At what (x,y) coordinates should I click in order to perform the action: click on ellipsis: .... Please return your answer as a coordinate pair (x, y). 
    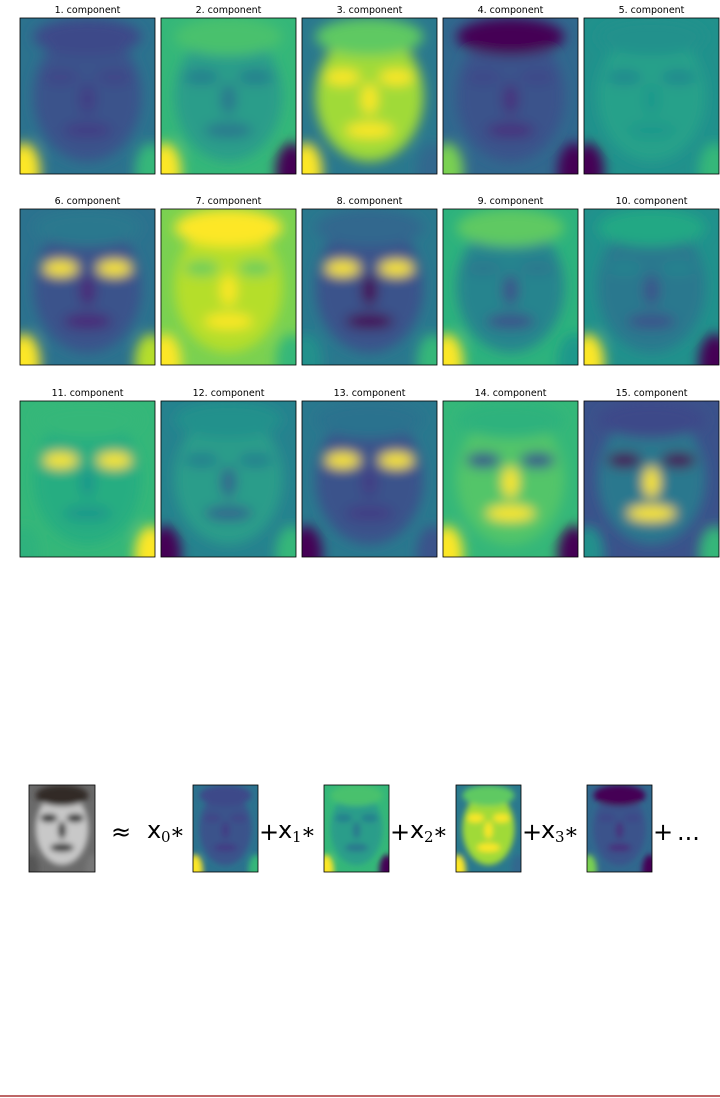
    Looking at the image, I should click on (688, 832).